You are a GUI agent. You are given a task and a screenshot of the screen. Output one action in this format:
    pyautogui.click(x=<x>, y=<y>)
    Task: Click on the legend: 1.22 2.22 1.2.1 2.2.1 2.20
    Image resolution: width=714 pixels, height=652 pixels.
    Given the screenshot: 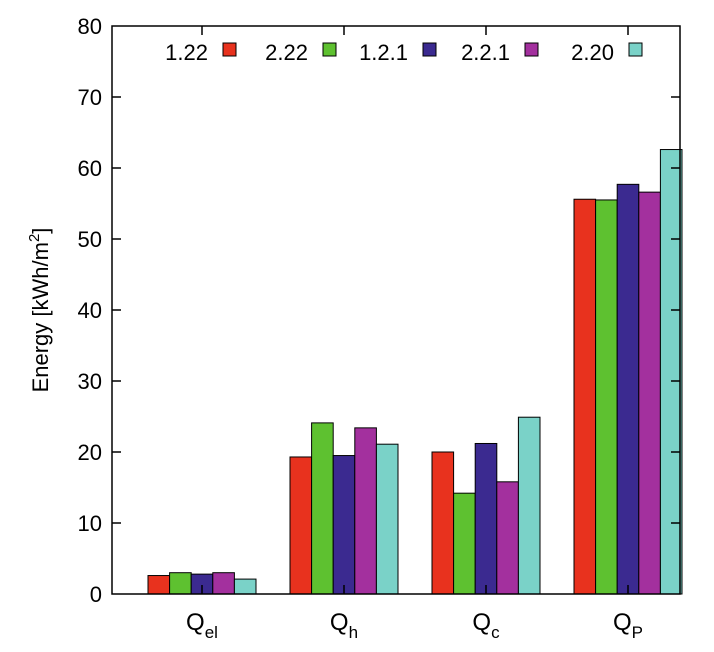 What is the action you would take?
    pyautogui.click(x=404, y=52)
    